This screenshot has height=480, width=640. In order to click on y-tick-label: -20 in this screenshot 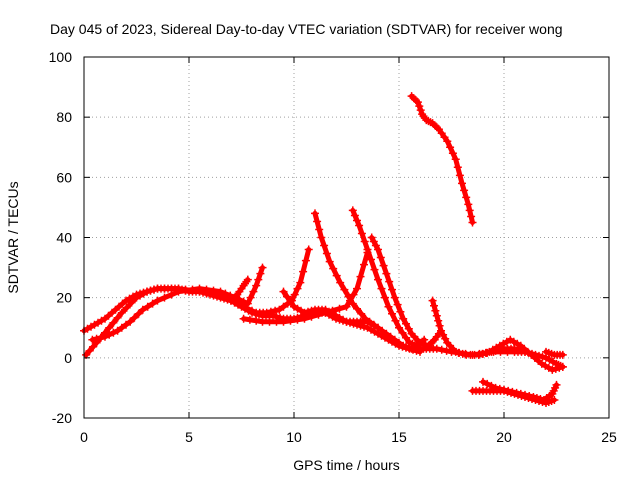, I will do `click(62, 418)`.